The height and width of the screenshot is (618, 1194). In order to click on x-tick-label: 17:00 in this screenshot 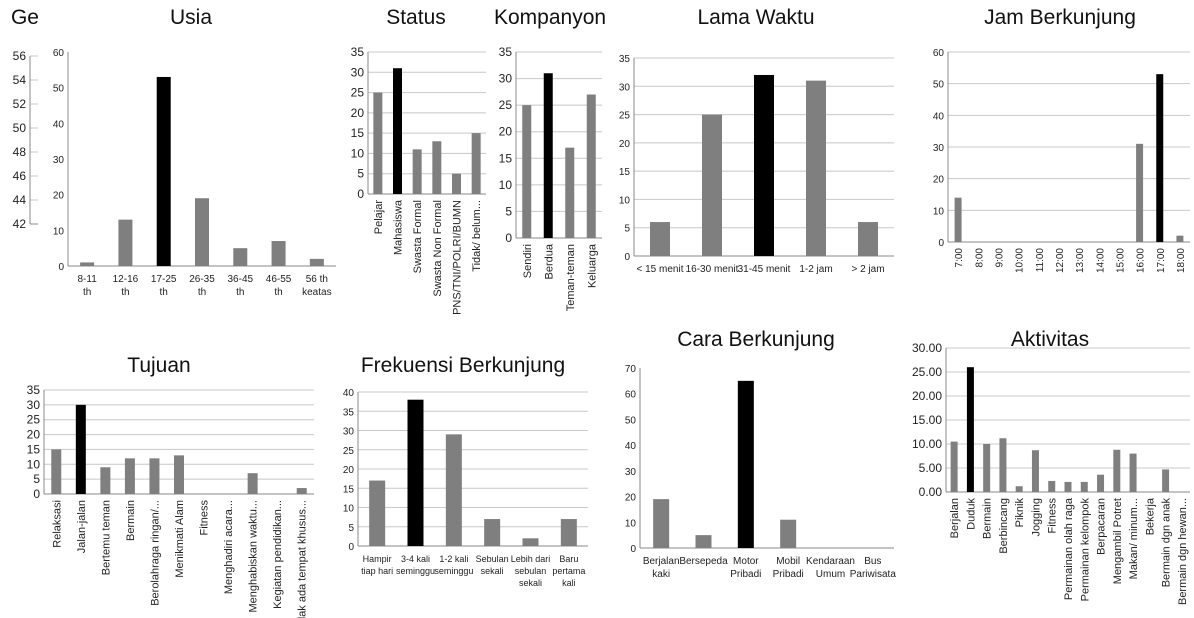, I will do `click(1161, 260)`.